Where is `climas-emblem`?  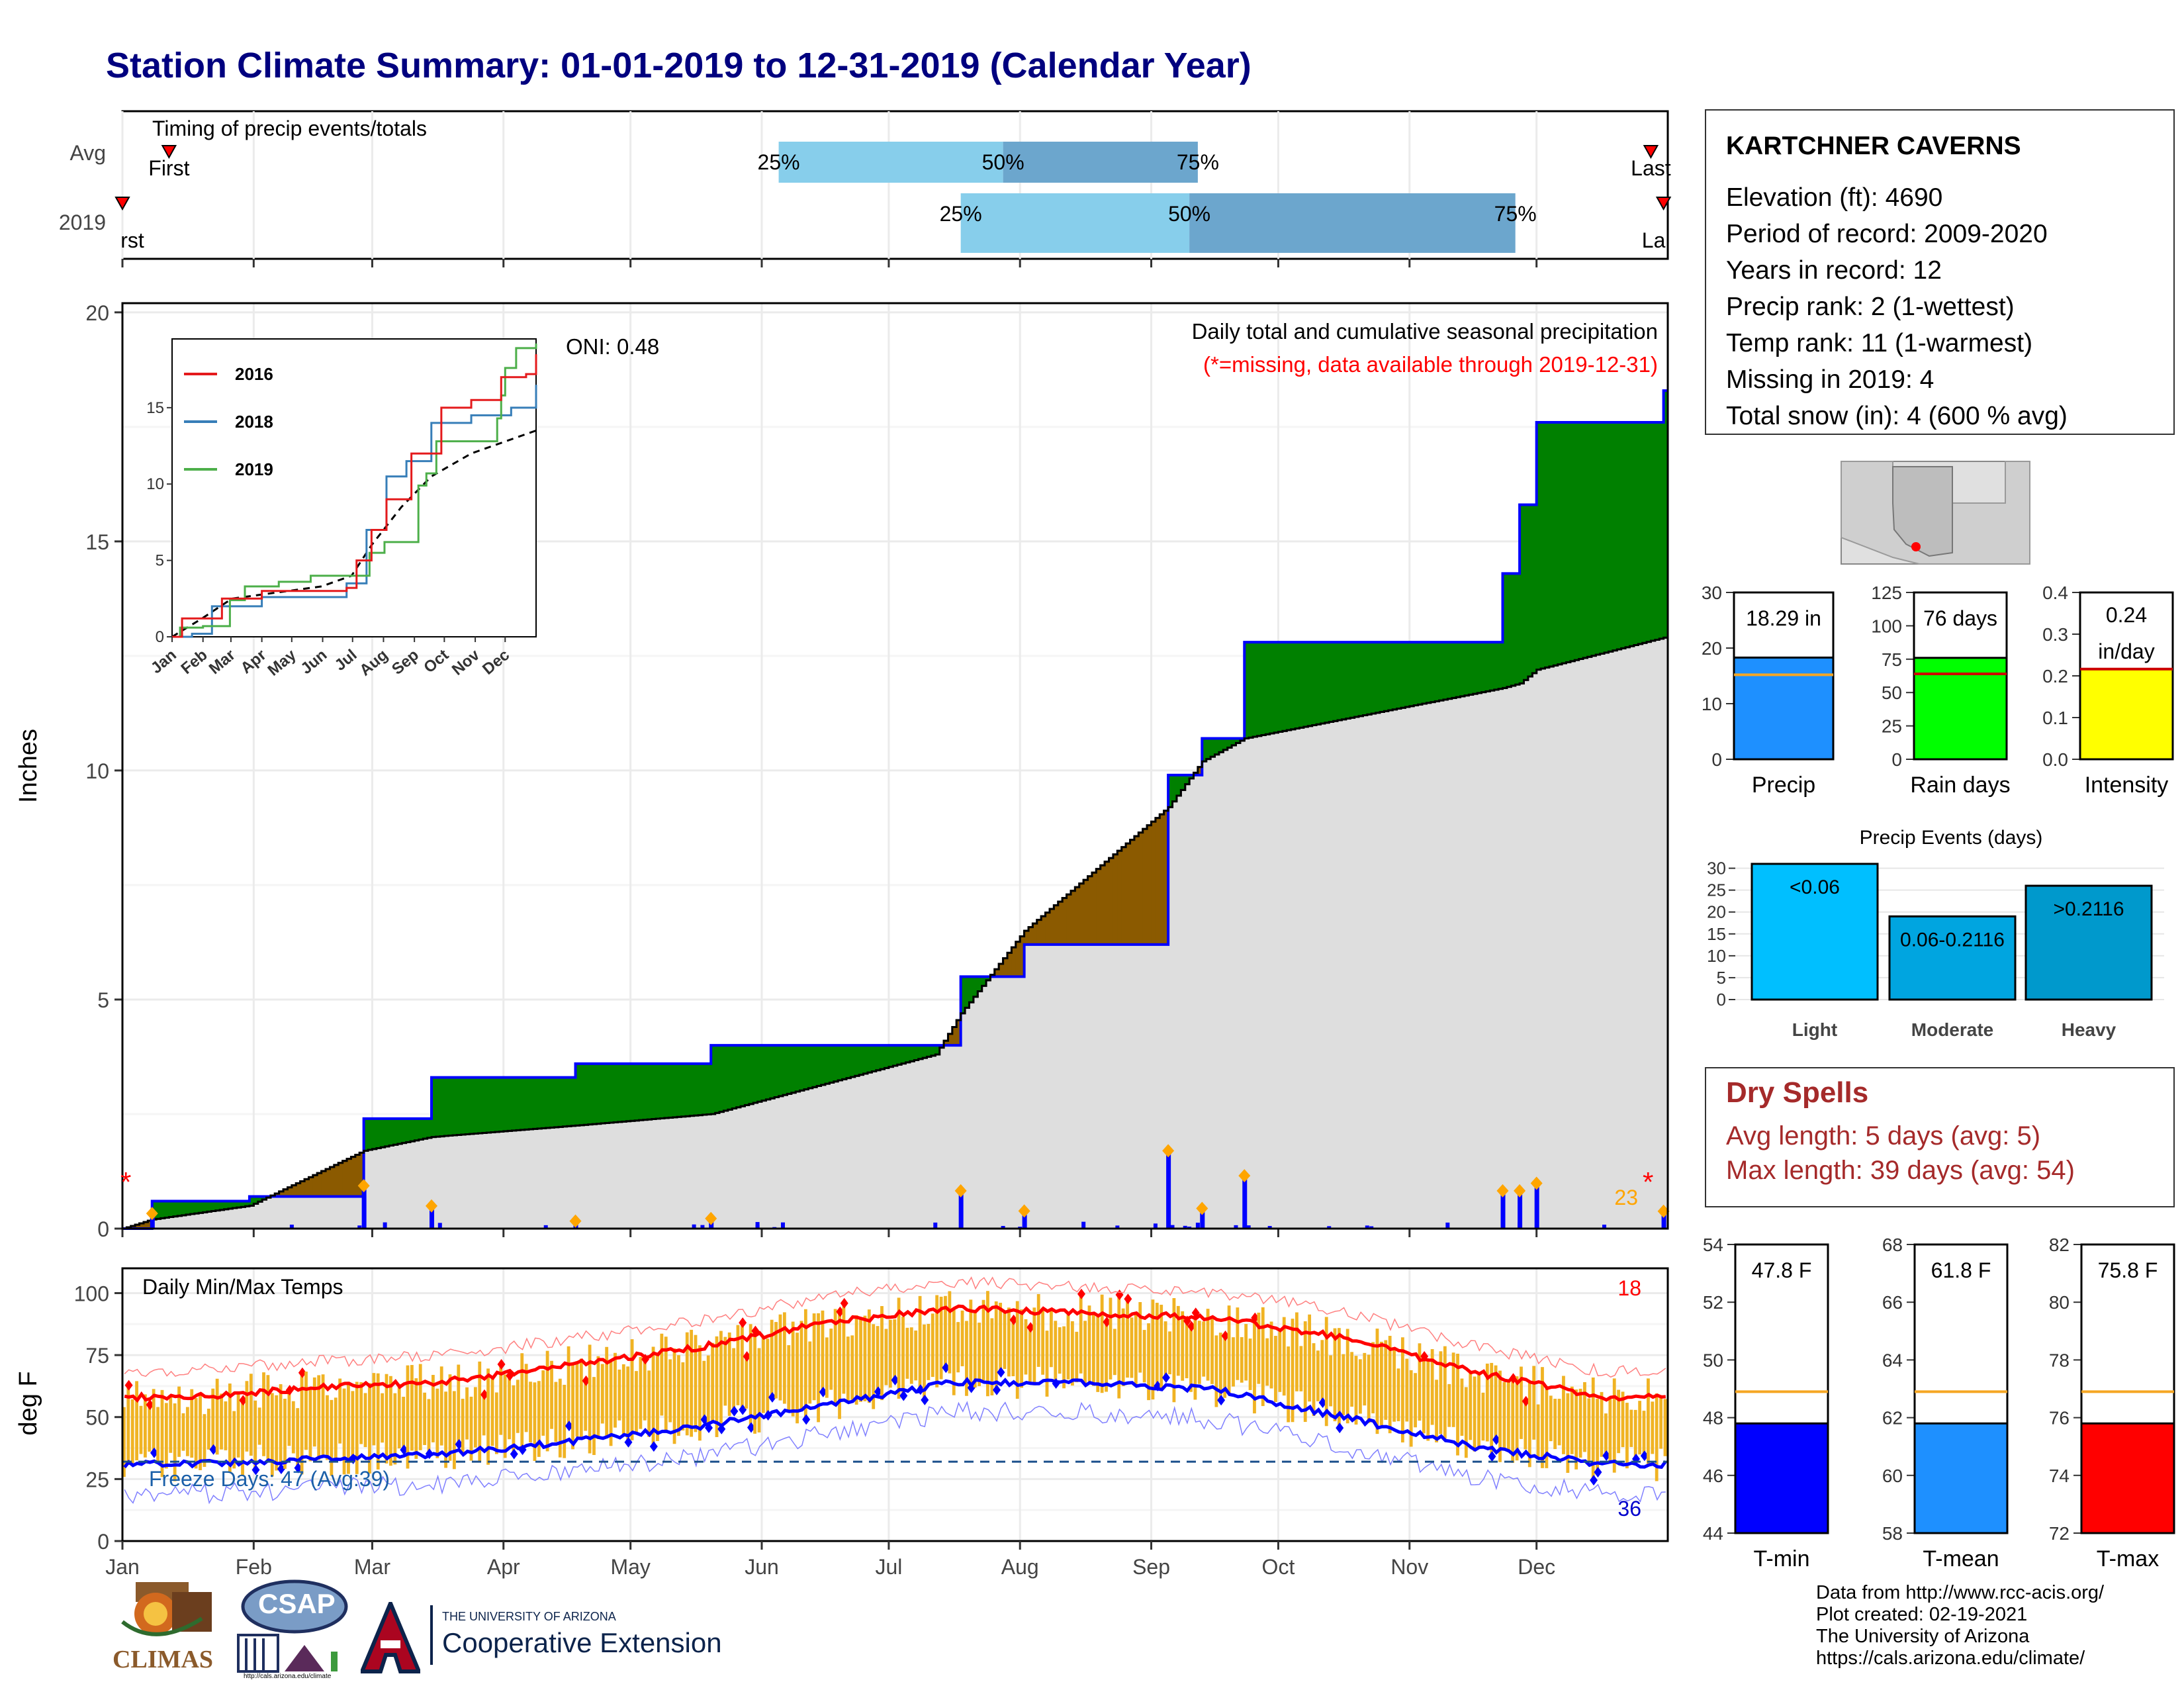
climas-emblem is located at coordinates (167, 1609).